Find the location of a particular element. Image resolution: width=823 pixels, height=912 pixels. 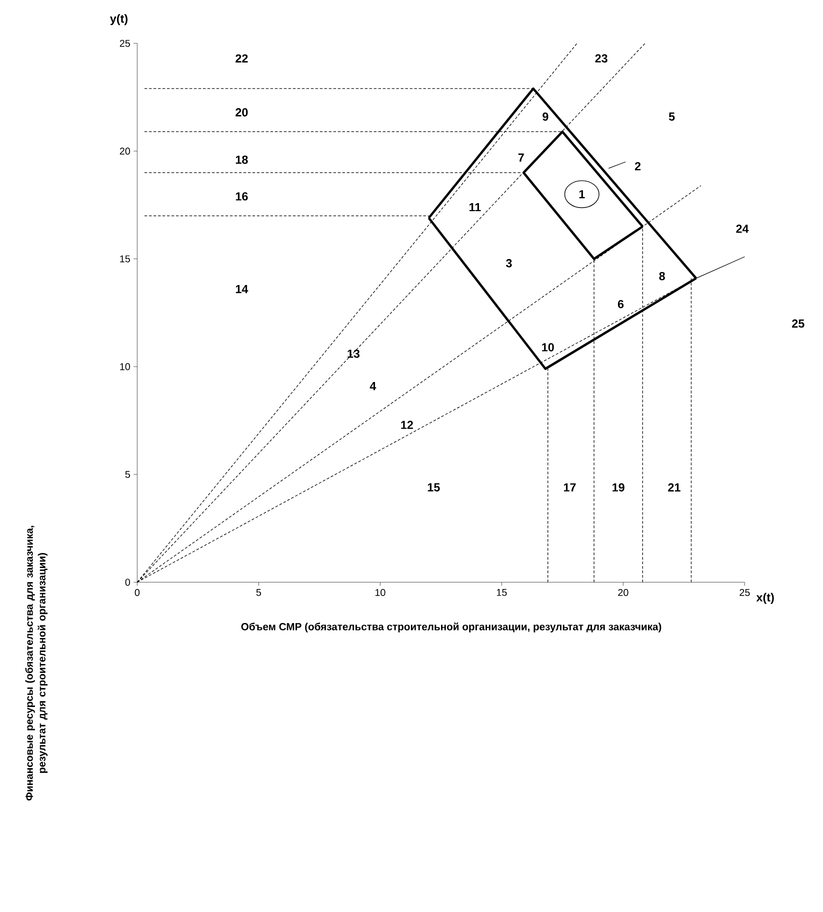

annotation: 4 is located at coordinates (373, 386).